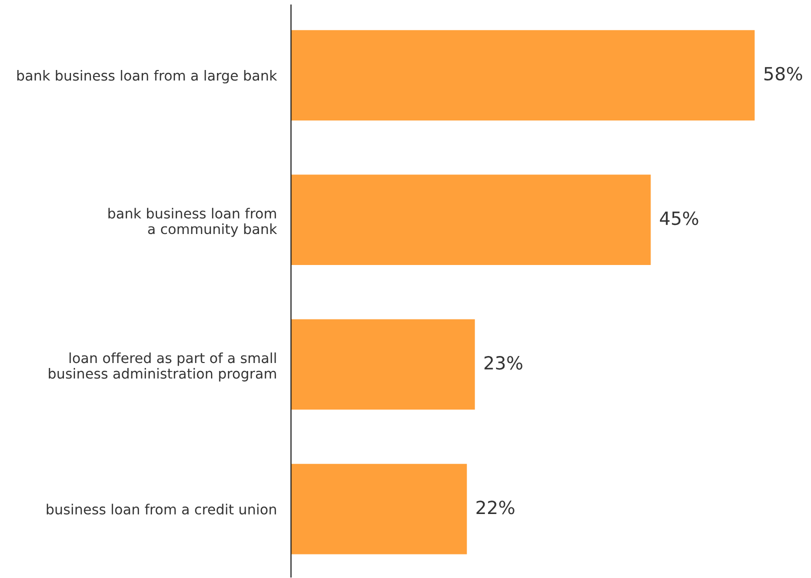 The height and width of the screenshot is (578, 811). I want to click on data-label: 22%, so click(495, 507).